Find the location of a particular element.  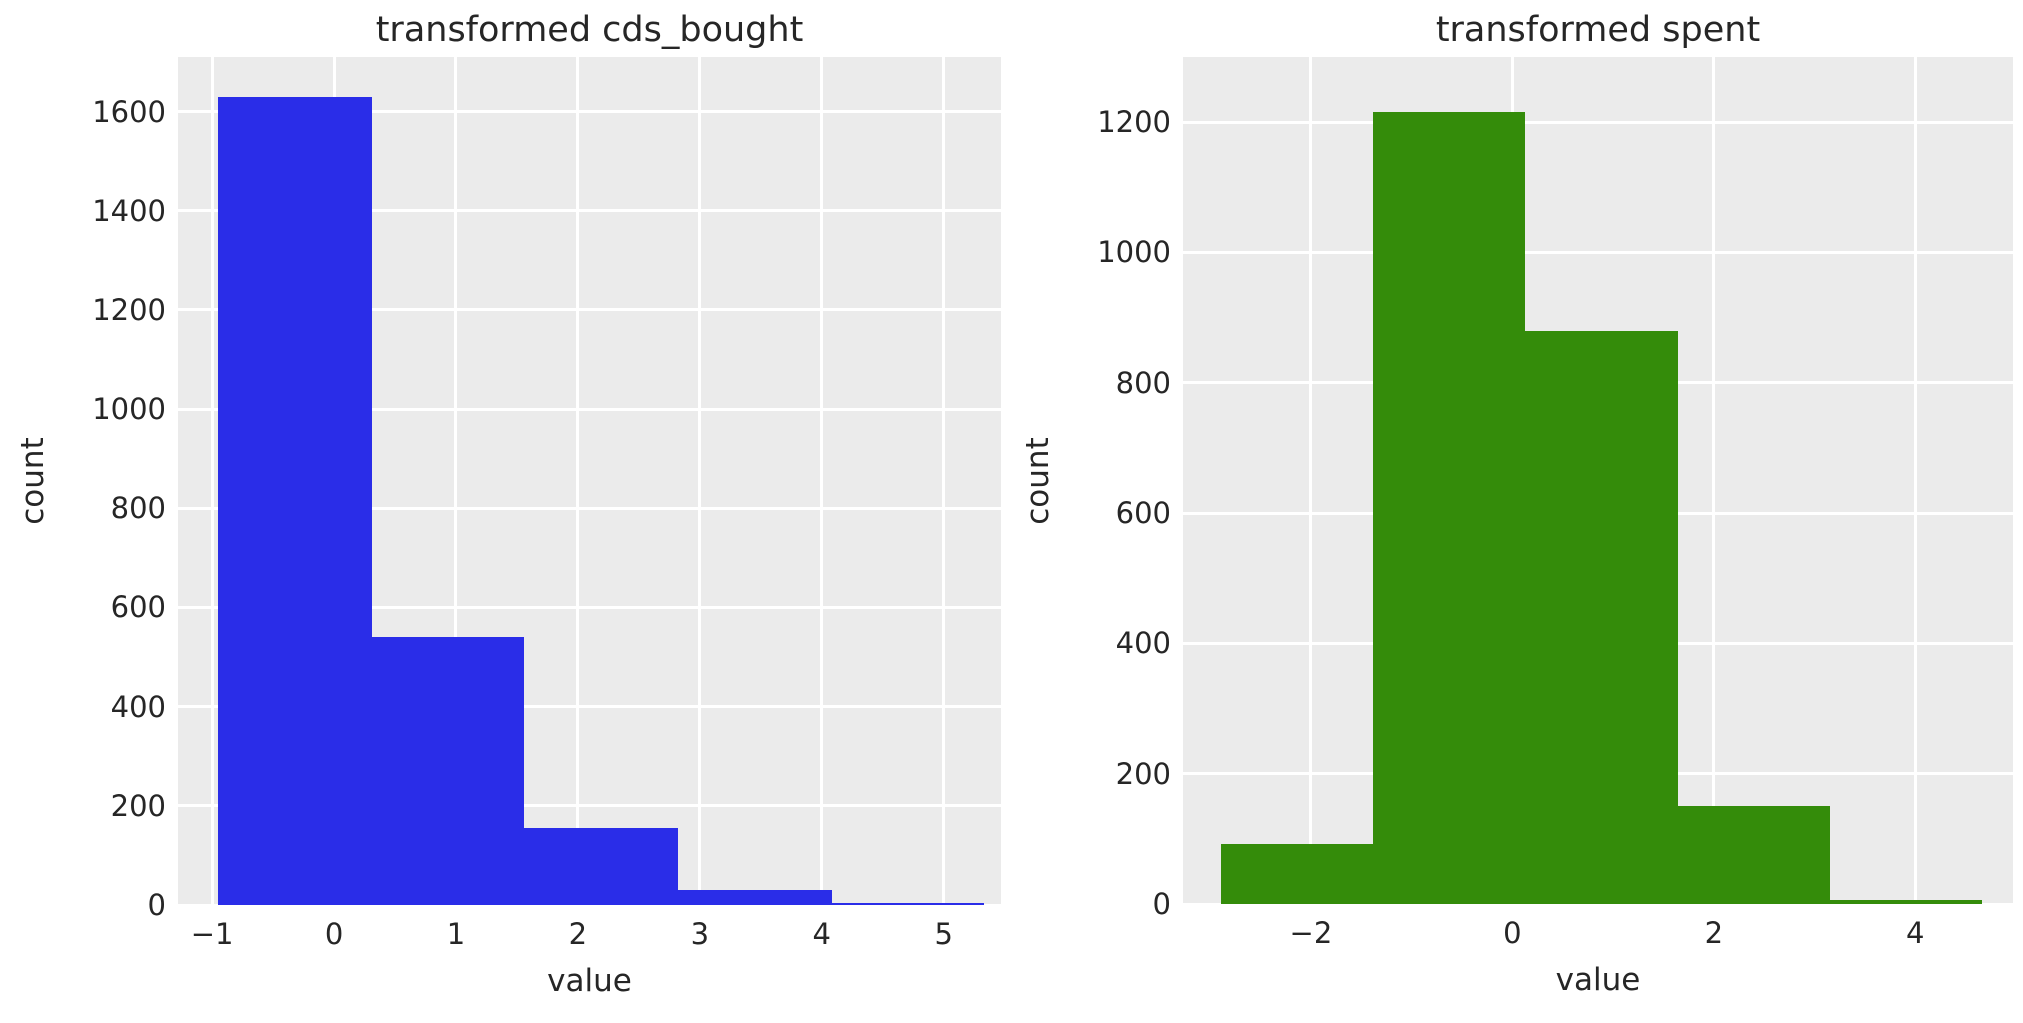

x-tick-label: 5 is located at coordinates (943, 934).